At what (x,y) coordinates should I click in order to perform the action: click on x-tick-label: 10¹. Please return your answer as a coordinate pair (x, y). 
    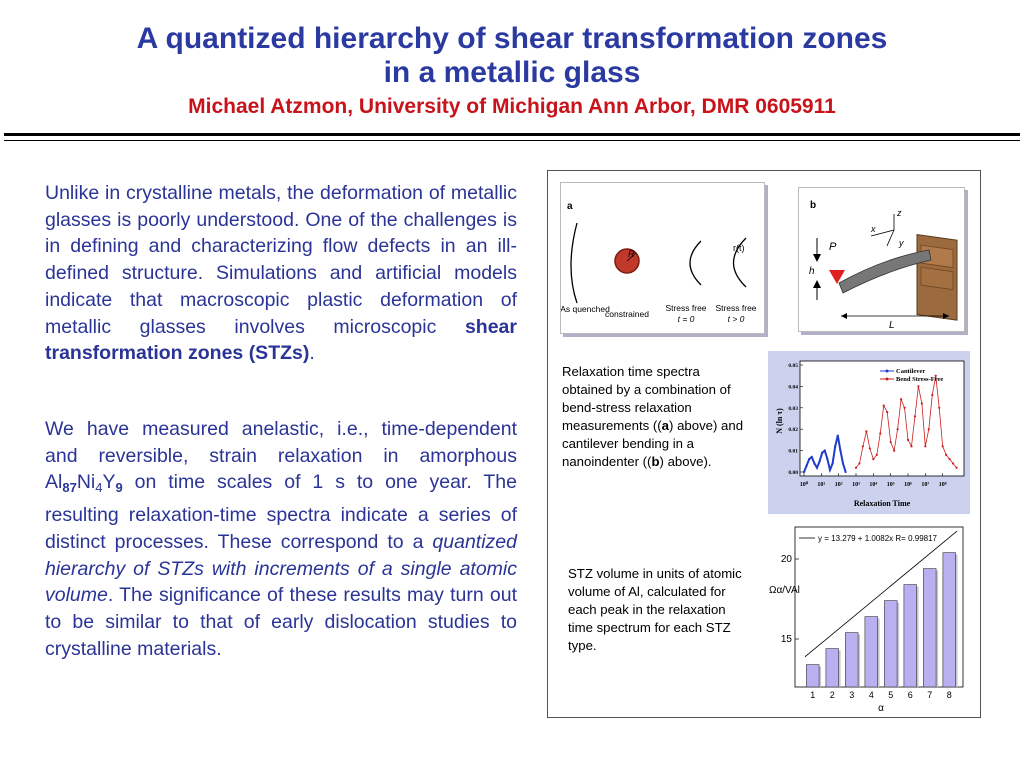
    Looking at the image, I should click on (821, 485).